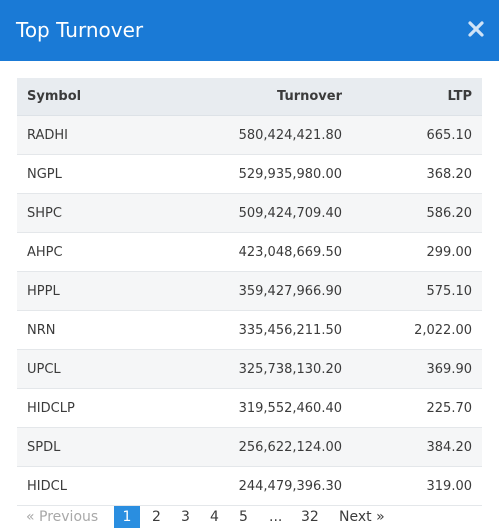 The image size is (499, 530). What do you see at coordinates (417, 291) in the screenshot?
I see `cell-ltp: 575.10` at bounding box center [417, 291].